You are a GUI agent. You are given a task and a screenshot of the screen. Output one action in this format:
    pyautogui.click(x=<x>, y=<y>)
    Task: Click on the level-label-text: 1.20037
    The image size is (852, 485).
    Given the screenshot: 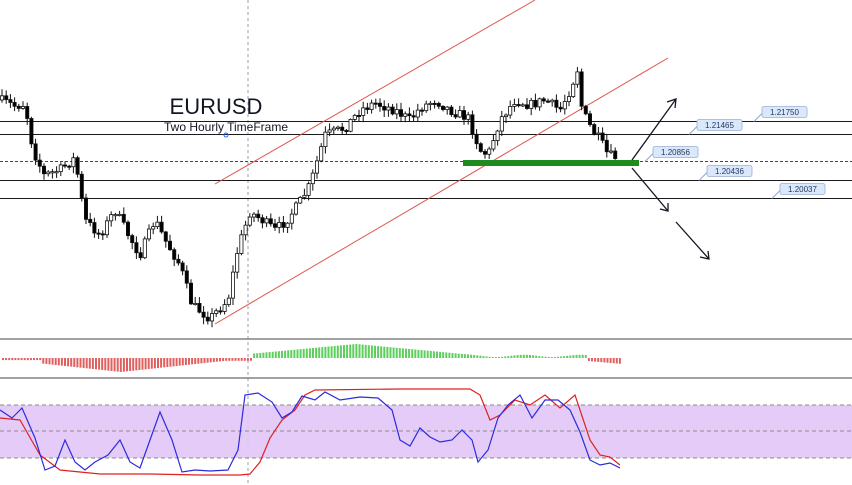 What is the action you would take?
    pyautogui.click(x=802, y=189)
    